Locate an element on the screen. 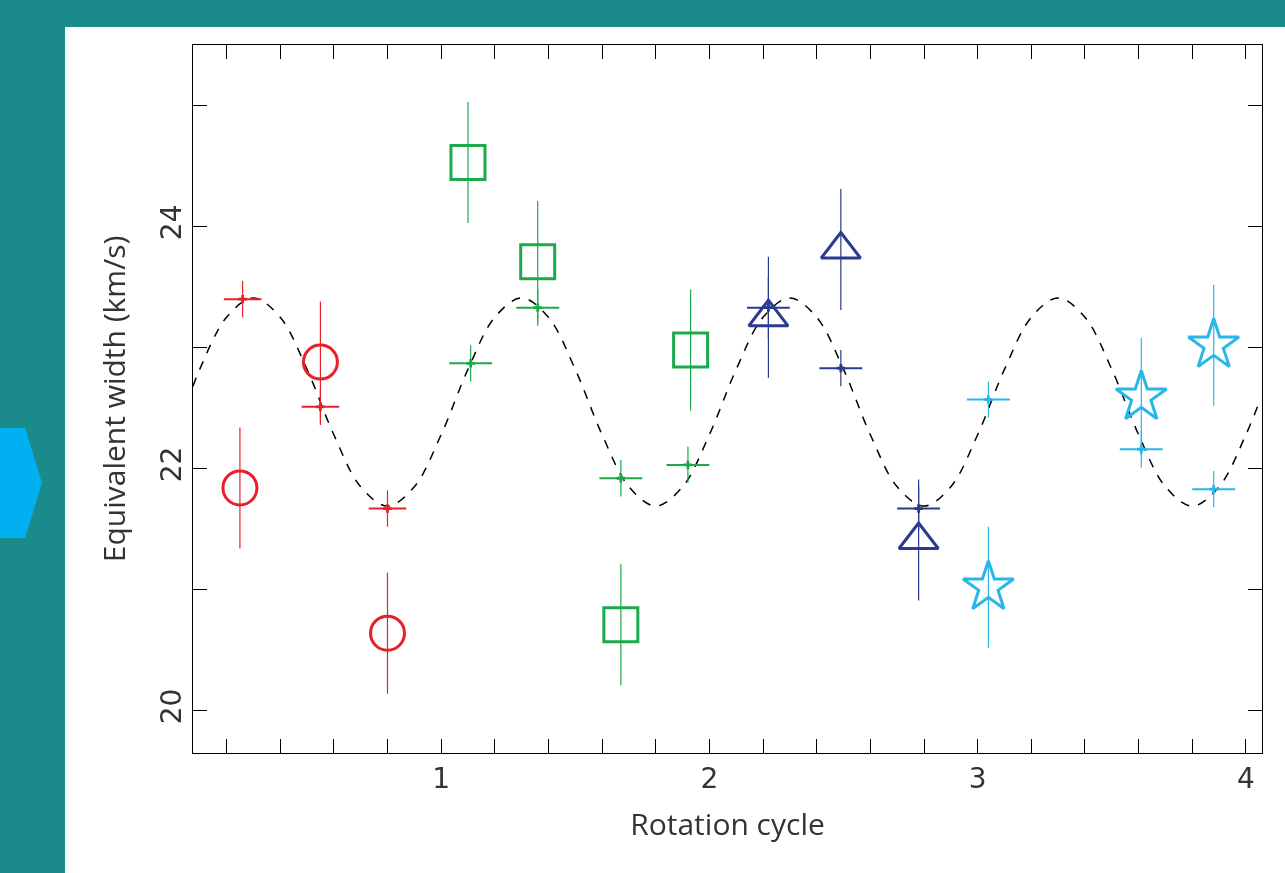  y-tick-label: 24 is located at coordinates (171, 222).